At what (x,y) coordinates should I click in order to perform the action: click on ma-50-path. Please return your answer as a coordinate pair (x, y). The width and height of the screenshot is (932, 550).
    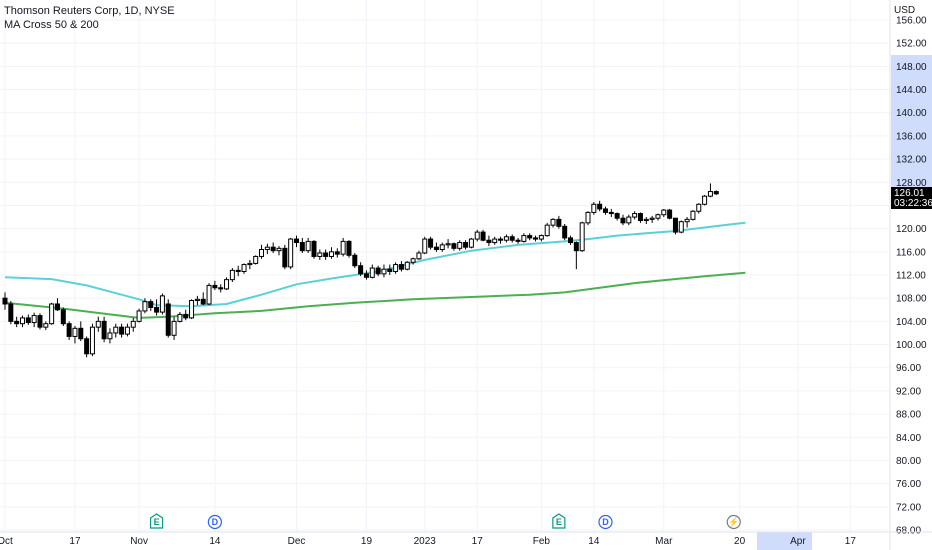
    Looking at the image, I should click on (375, 264).